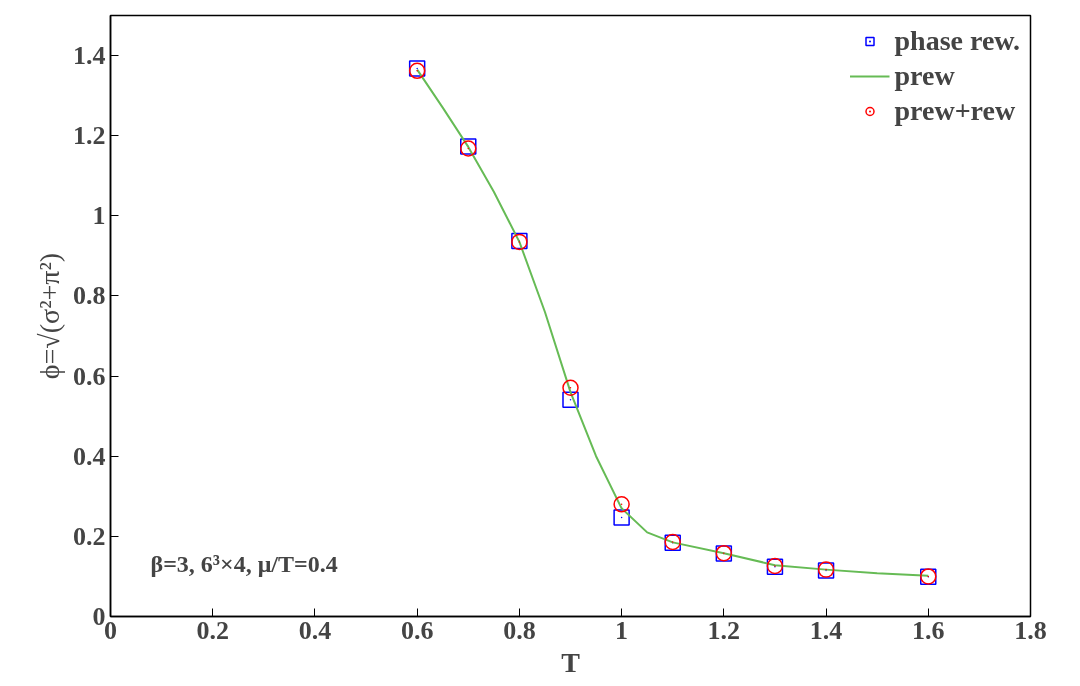 Image resolution: width=1080 pixels, height=686 pixels. I want to click on y-tick-label: 1.2, so click(89, 136).